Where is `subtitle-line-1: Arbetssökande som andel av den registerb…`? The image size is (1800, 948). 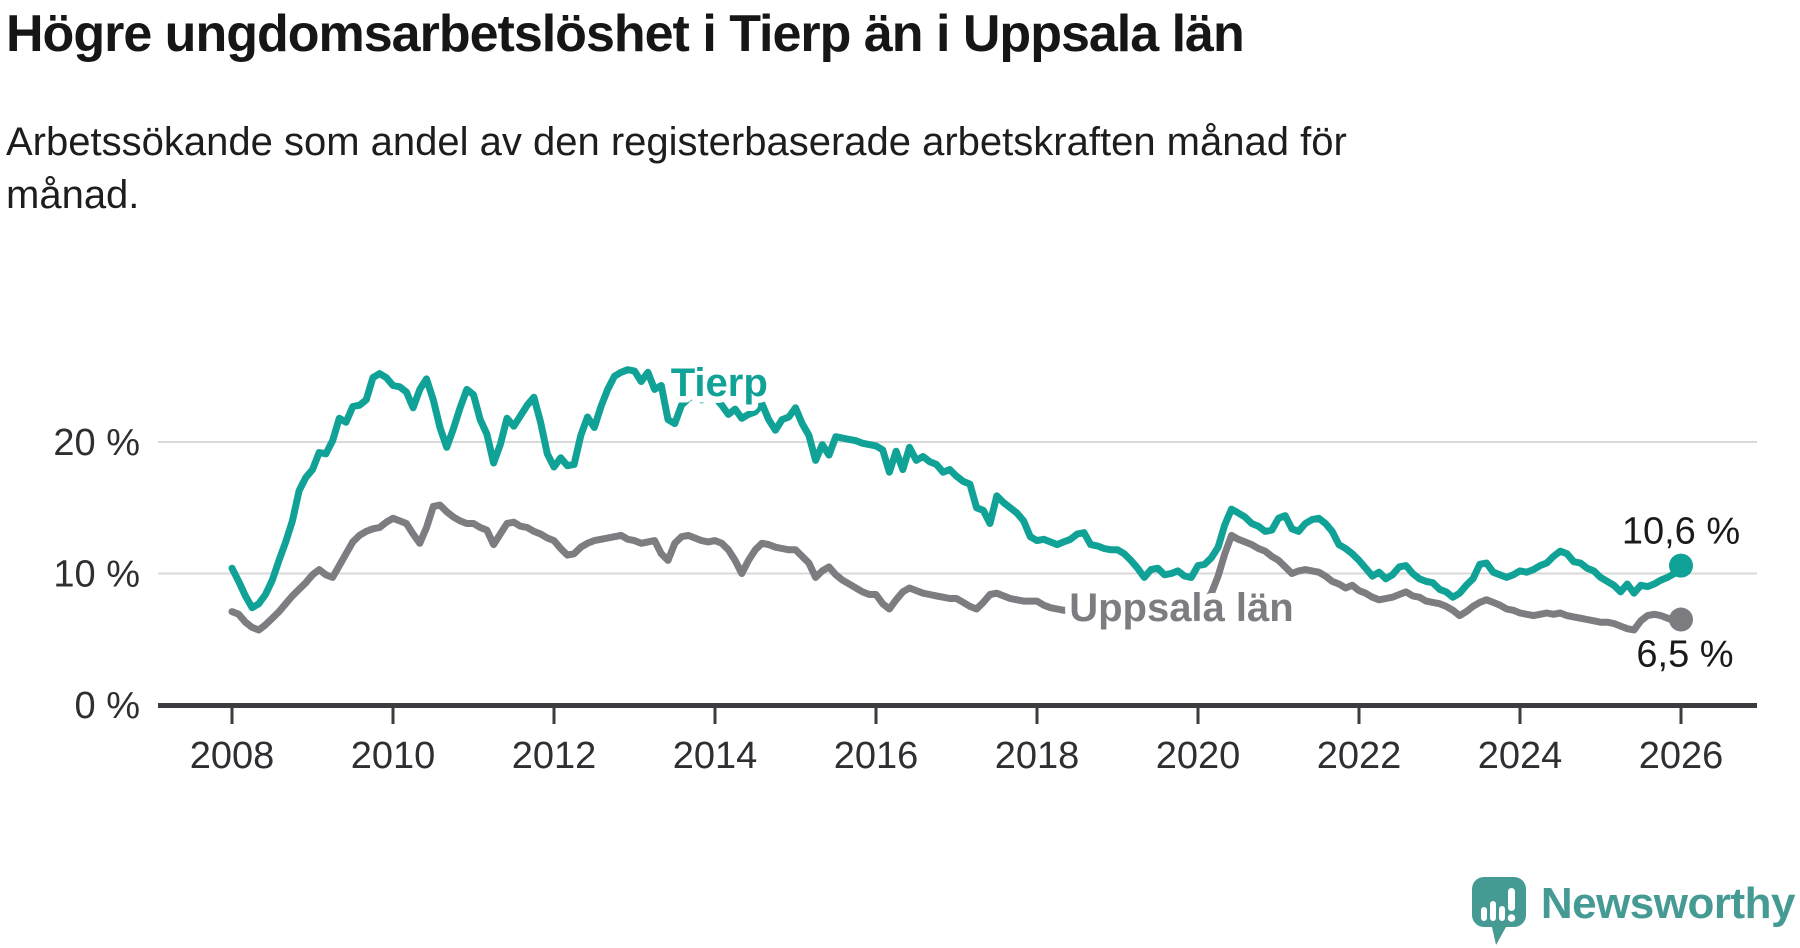 subtitle-line-1: Arbetssökande som andel av den registerb… is located at coordinates (676, 142).